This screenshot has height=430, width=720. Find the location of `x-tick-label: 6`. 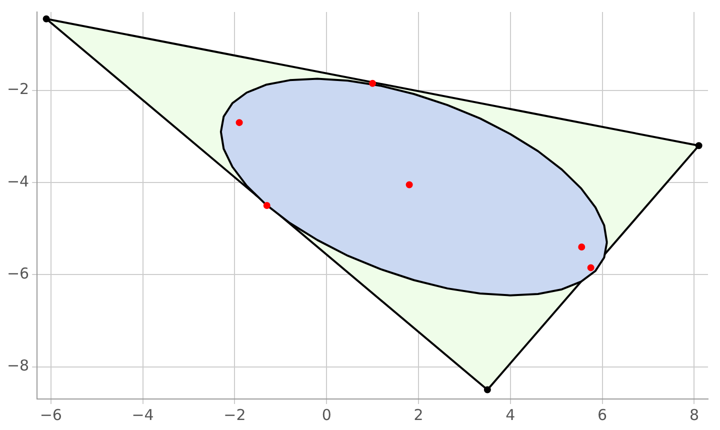

x-tick-label: 6 is located at coordinates (603, 415).